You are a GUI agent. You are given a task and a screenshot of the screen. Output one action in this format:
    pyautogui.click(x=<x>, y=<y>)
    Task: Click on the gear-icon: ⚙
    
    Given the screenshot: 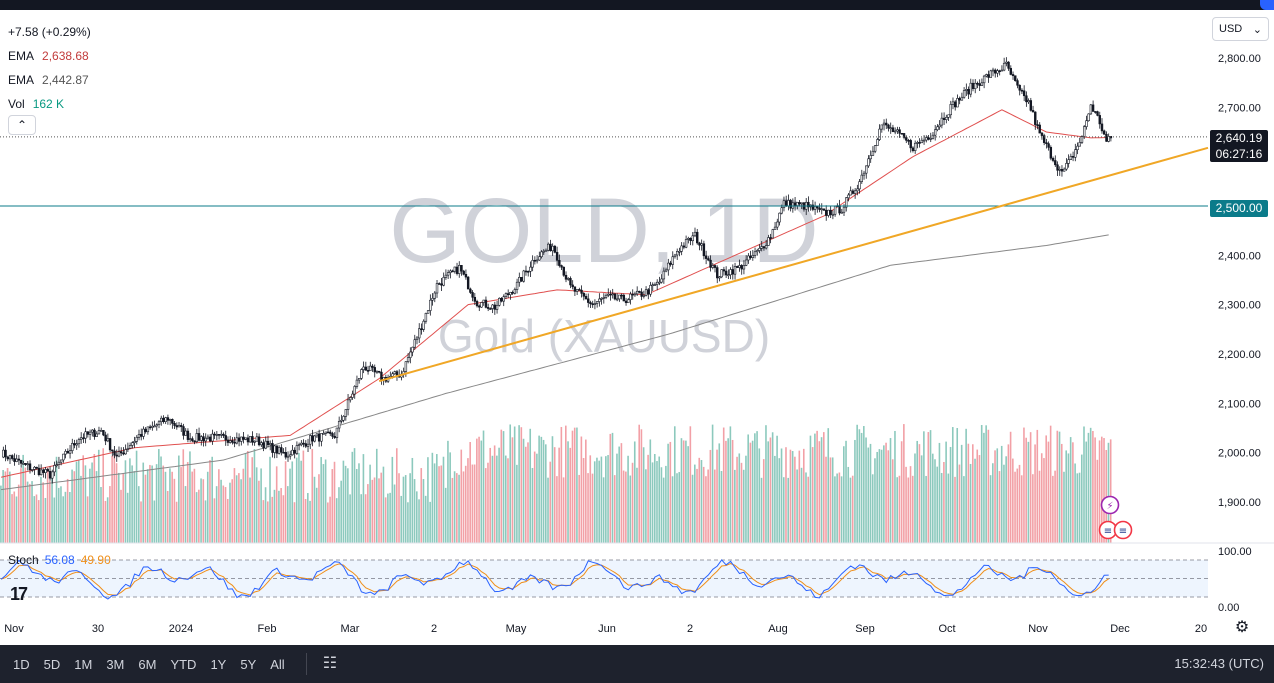 What is the action you would take?
    pyautogui.click(x=1242, y=627)
    